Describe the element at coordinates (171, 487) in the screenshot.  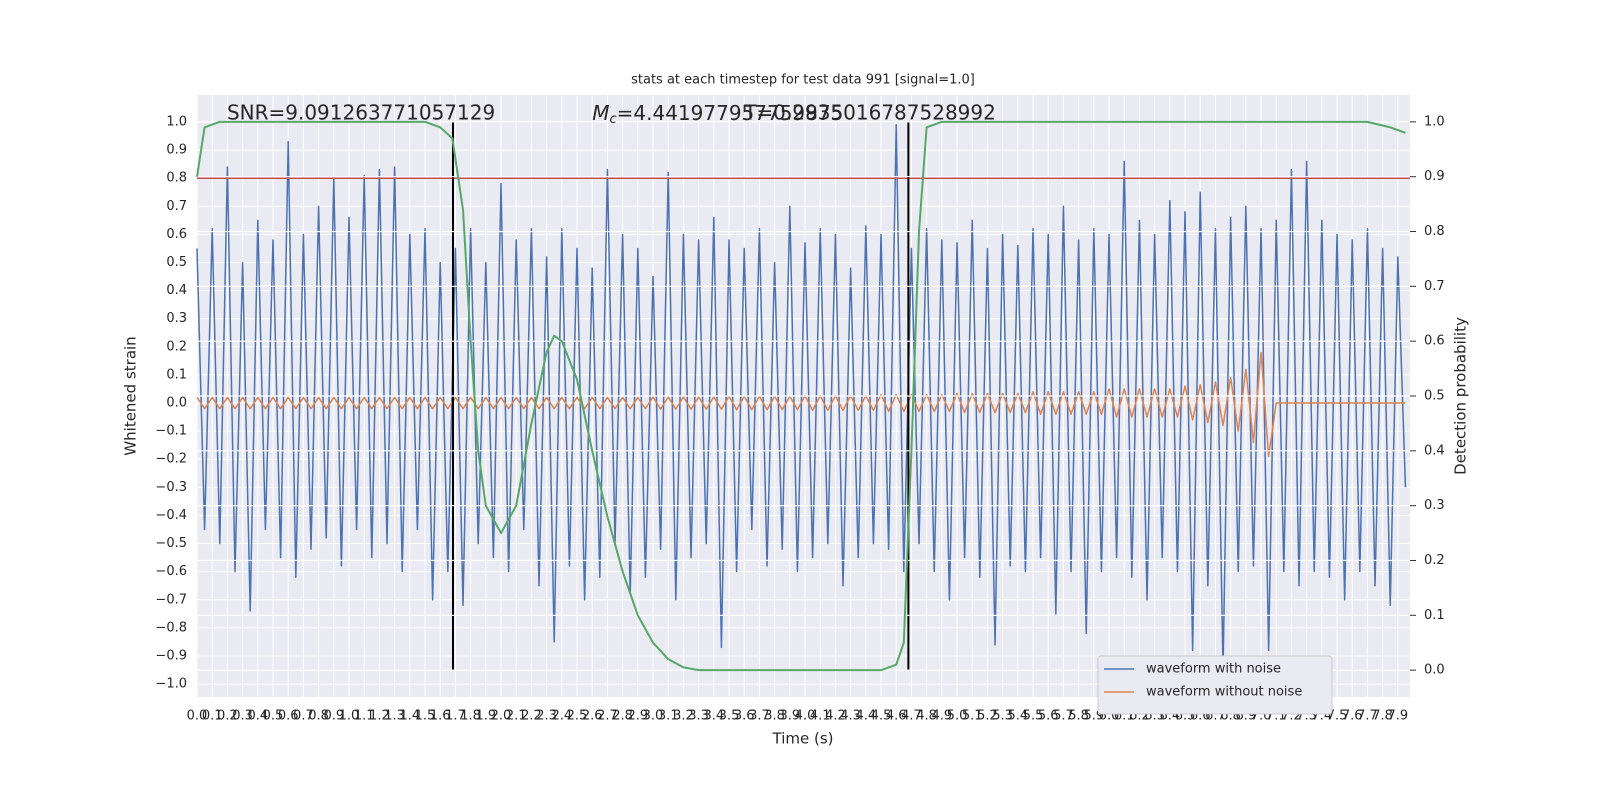
I see `y-tick-label: −0.3` at that location.